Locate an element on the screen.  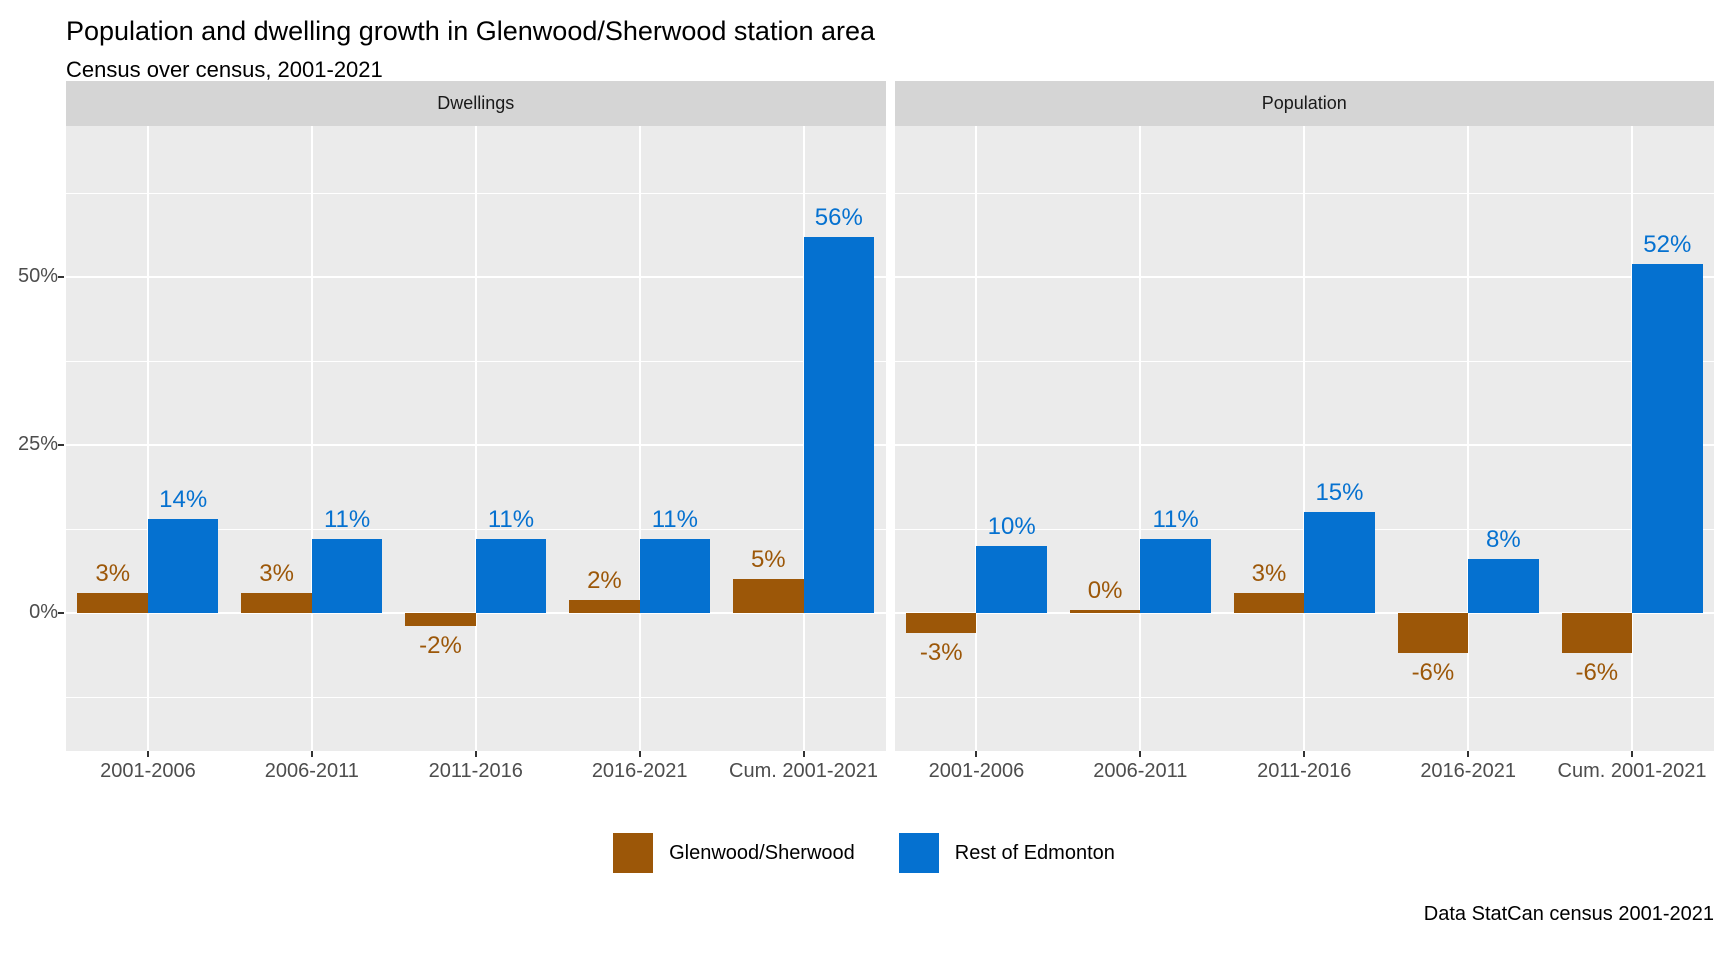
bar-value-label: -3% is located at coordinates (941, 653).